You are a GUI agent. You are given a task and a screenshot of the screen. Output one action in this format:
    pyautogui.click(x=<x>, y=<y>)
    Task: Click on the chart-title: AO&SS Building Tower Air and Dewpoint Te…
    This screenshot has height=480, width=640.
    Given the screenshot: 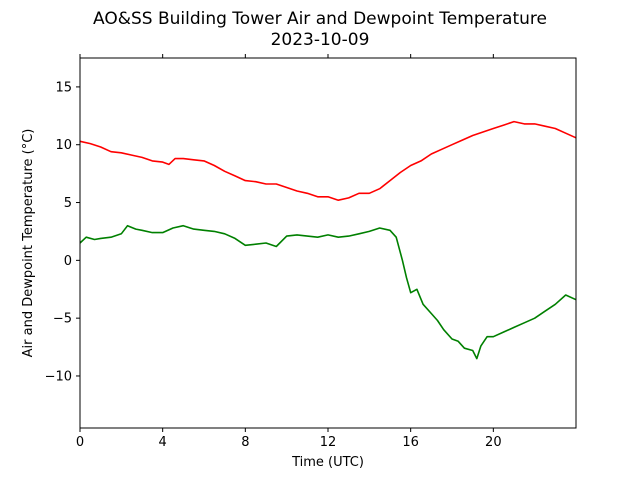 What is the action you would take?
    pyautogui.click(x=320, y=19)
    